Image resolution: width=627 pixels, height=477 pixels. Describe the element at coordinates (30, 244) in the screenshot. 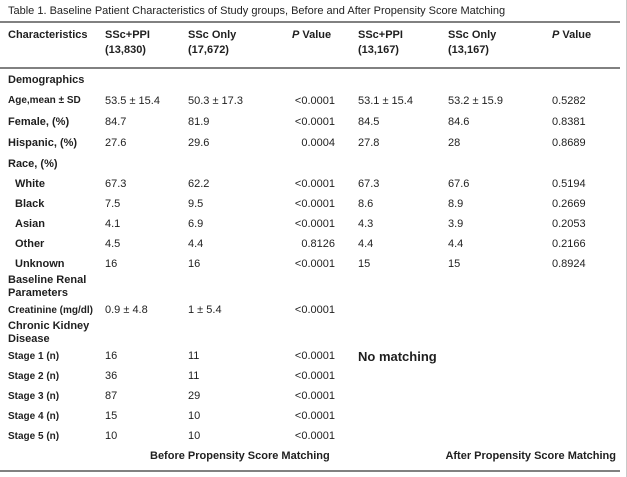

I see `row-label: Other` at that location.